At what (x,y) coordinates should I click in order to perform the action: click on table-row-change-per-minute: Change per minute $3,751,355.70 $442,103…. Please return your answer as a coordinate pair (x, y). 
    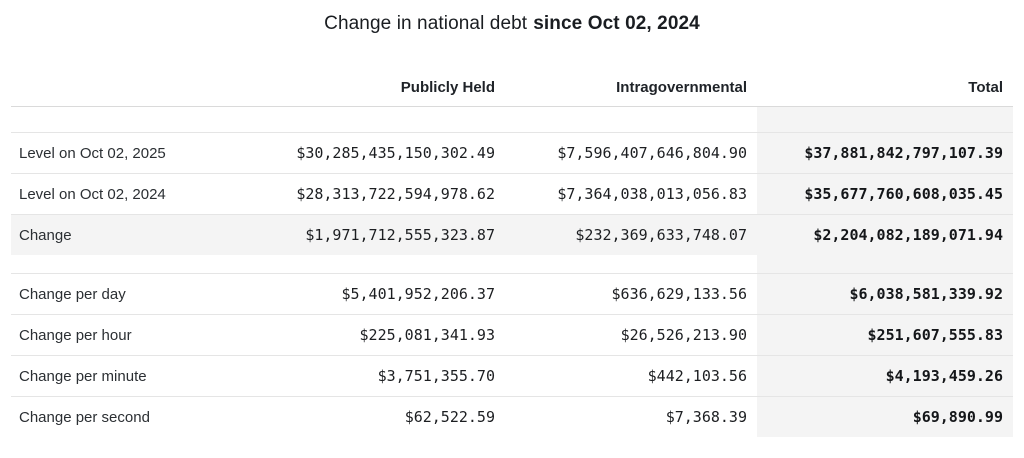
    Looking at the image, I should click on (512, 376).